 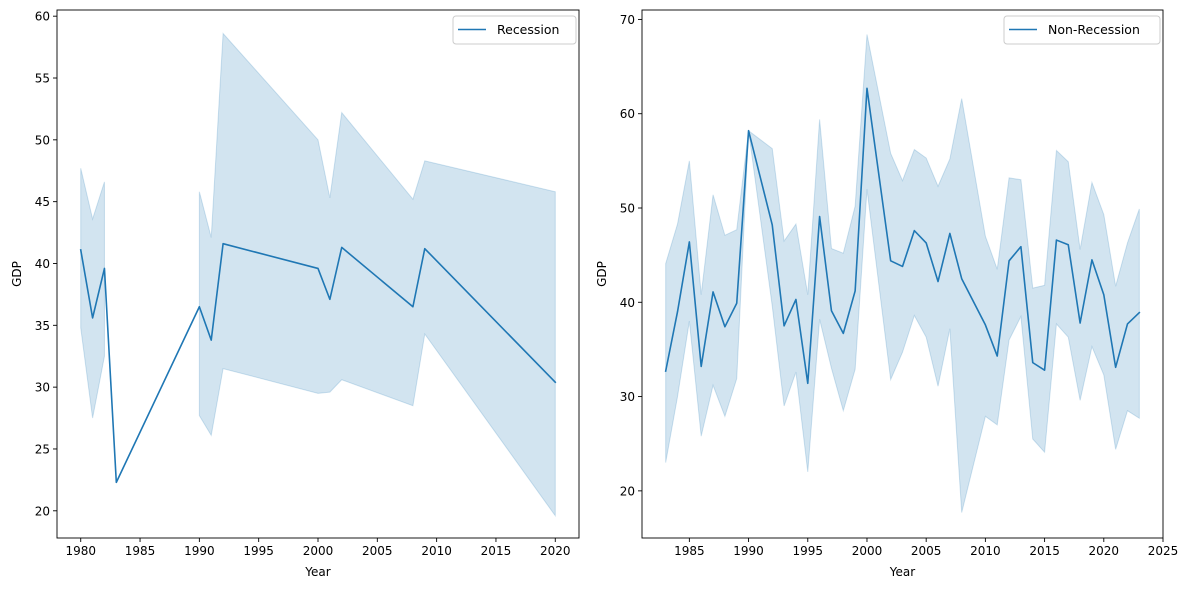 I want to click on y-tick-label: 70, so click(x=627, y=20).